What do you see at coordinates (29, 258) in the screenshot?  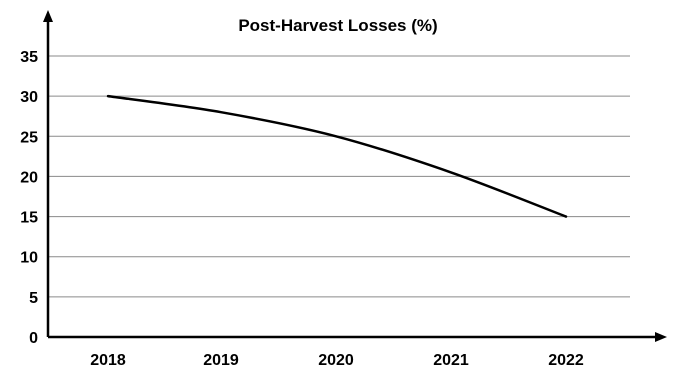 I see `y-tick-label: 10` at bounding box center [29, 258].